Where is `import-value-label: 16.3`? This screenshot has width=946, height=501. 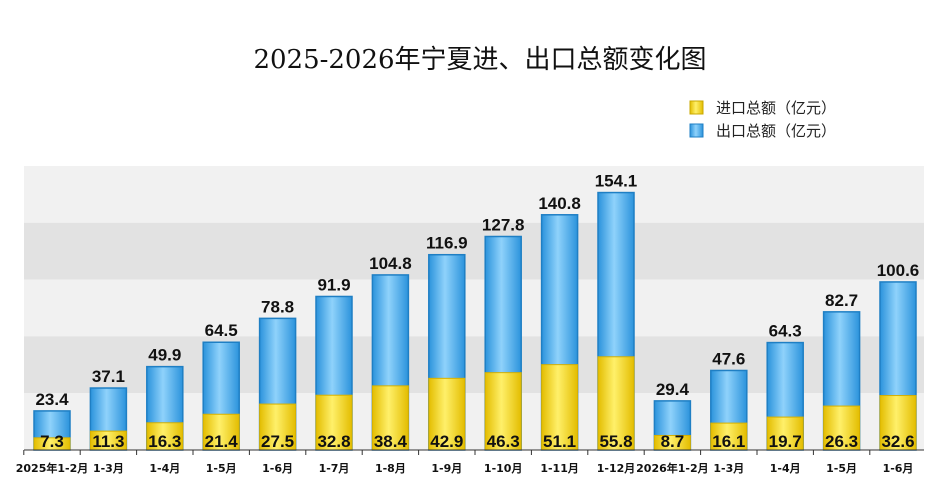 import-value-label: 16.3 is located at coordinates (164, 441).